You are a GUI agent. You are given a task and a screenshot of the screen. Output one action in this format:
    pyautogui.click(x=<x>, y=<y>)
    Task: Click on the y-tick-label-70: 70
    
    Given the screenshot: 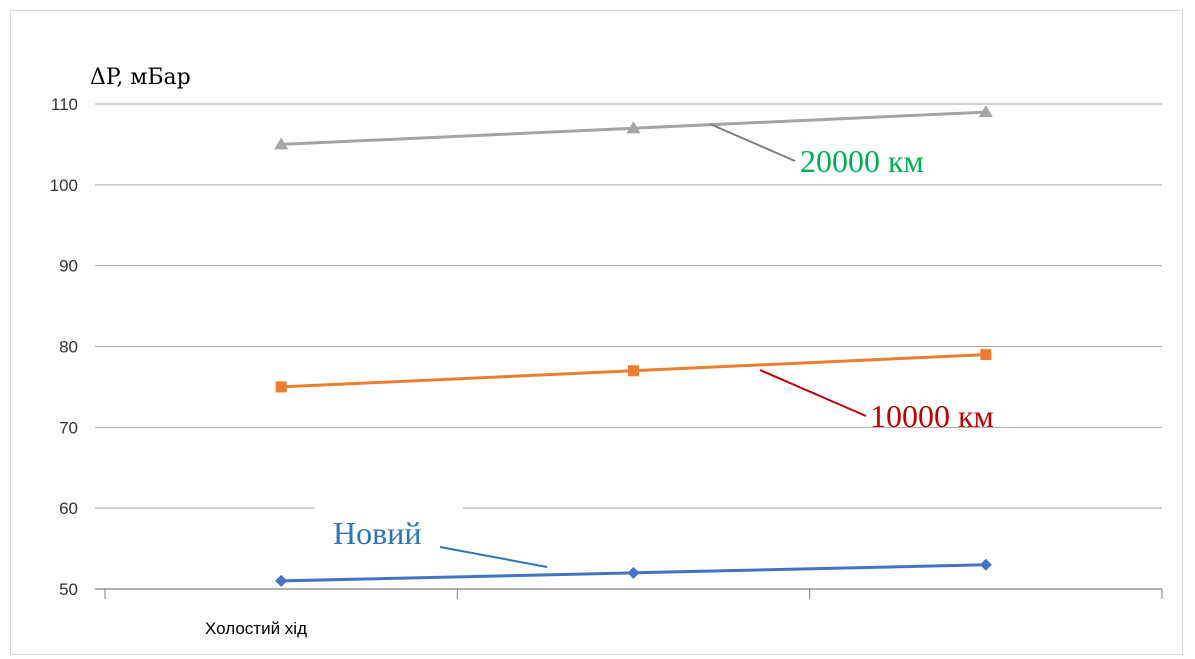 What is the action you would take?
    pyautogui.click(x=68, y=427)
    